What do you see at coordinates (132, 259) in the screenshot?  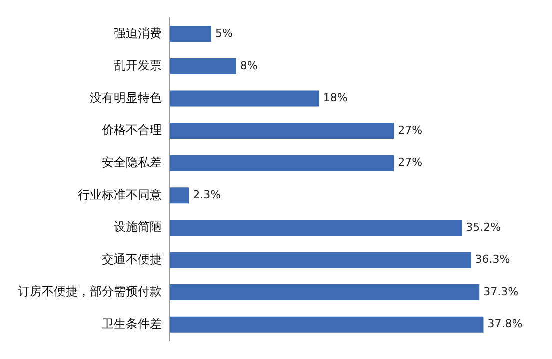 I see `y-tick-label: 交通不便捷` at bounding box center [132, 259].